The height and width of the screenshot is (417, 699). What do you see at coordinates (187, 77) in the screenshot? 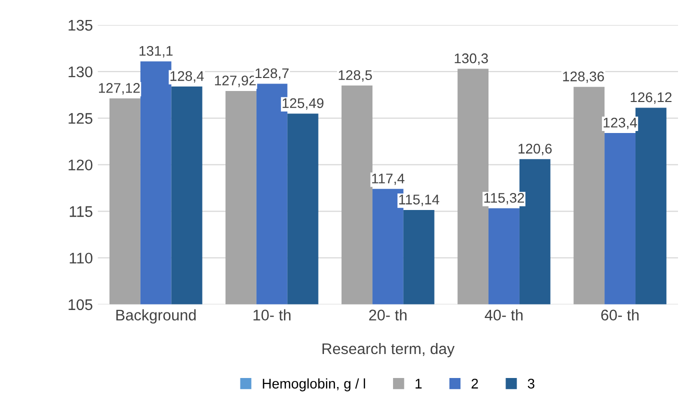
I see `data-label: 128,4` at bounding box center [187, 77].